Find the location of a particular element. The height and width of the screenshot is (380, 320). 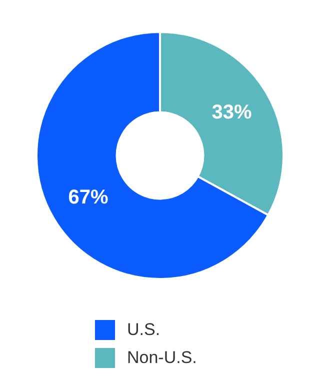

data-label: 33% is located at coordinates (232, 113).